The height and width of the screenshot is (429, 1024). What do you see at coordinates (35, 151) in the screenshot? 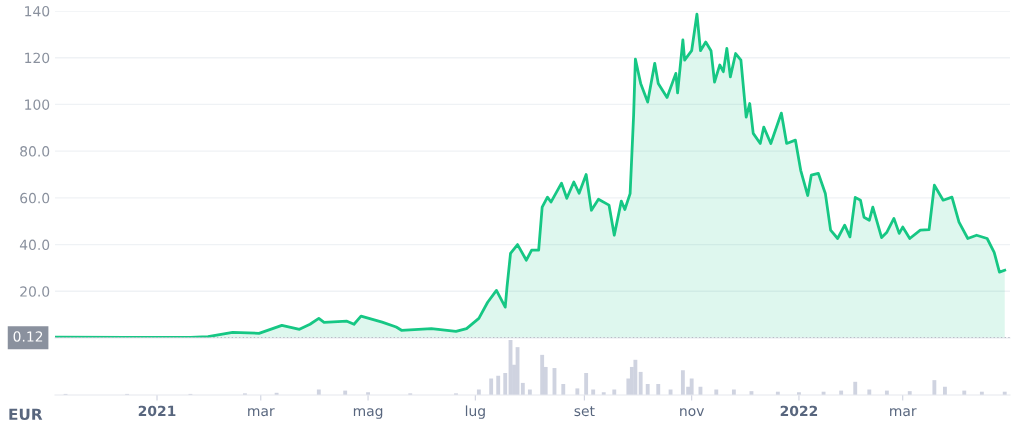
I see `y-tick-label: 80.0` at bounding box center [35, 151].